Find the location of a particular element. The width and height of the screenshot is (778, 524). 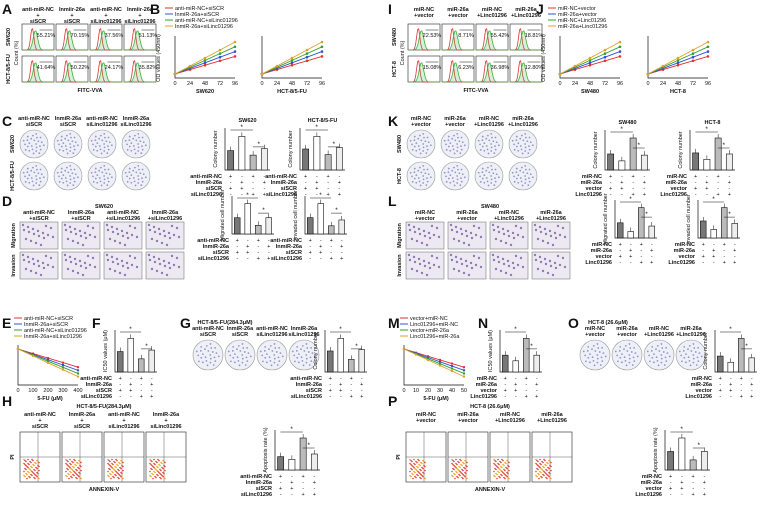

plot-title: SW620 is located at coordinates (205, 92).